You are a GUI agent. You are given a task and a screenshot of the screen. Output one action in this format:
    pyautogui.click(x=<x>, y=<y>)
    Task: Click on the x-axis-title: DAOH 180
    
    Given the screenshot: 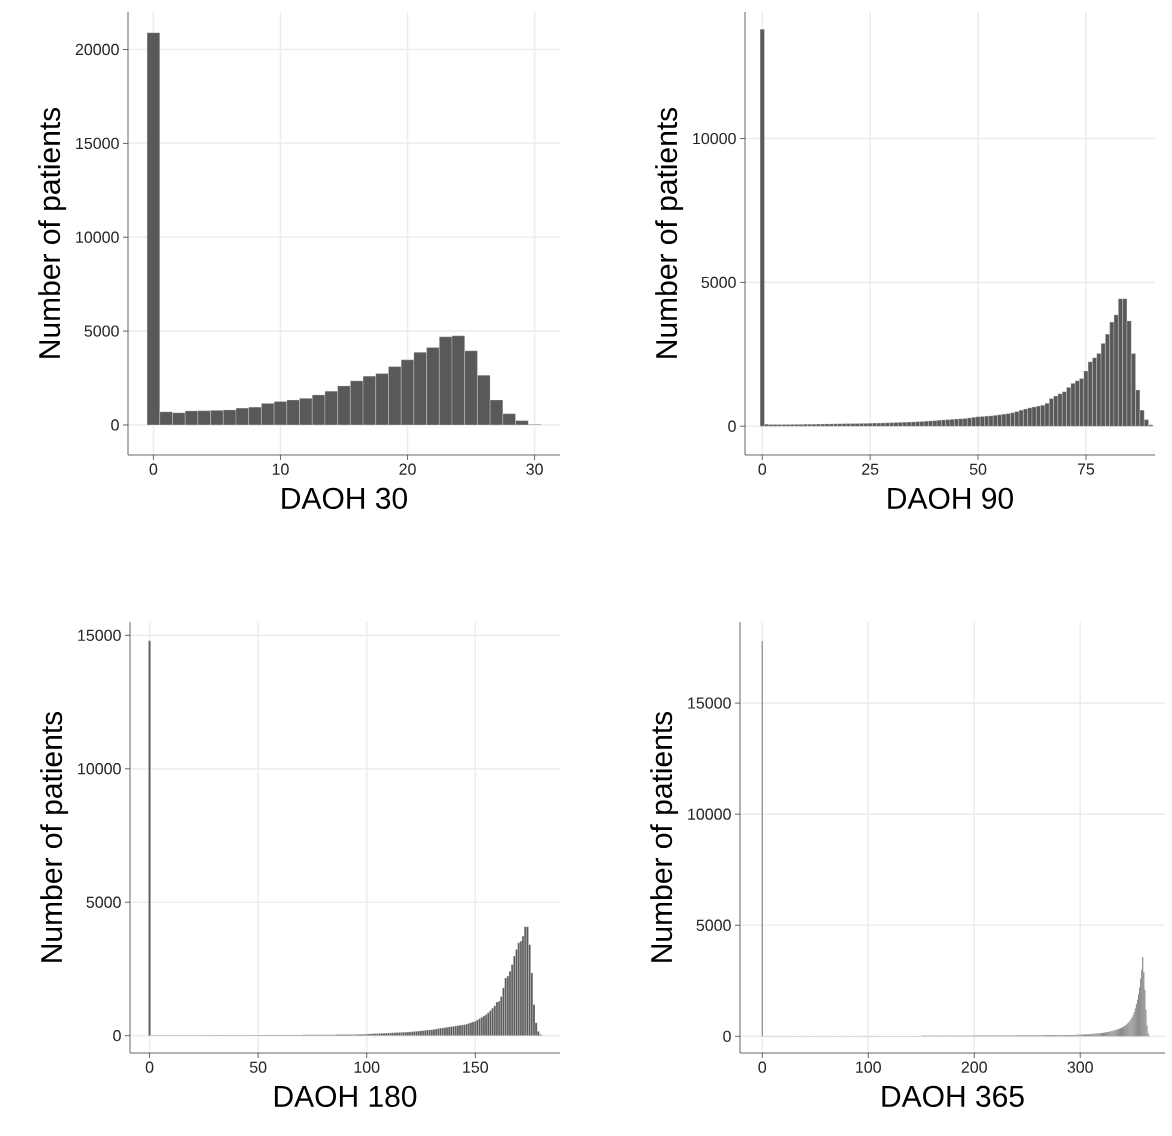 What is the action you would take?
    pyautogui.click(x=345, y=1096)
    